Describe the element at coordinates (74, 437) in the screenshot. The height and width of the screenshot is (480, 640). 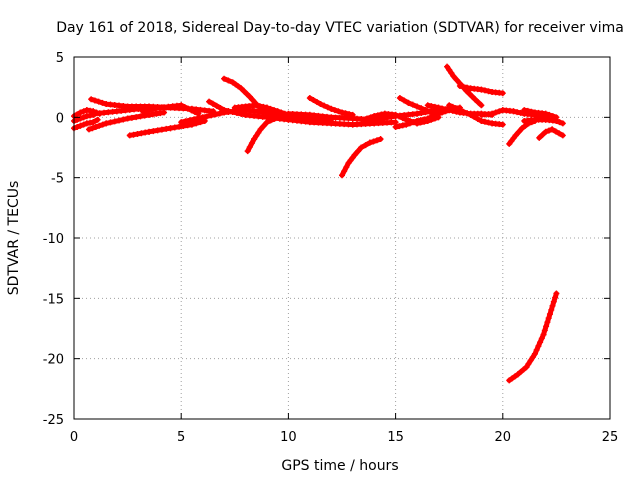
I see `x-tick-label: 0` at that location.